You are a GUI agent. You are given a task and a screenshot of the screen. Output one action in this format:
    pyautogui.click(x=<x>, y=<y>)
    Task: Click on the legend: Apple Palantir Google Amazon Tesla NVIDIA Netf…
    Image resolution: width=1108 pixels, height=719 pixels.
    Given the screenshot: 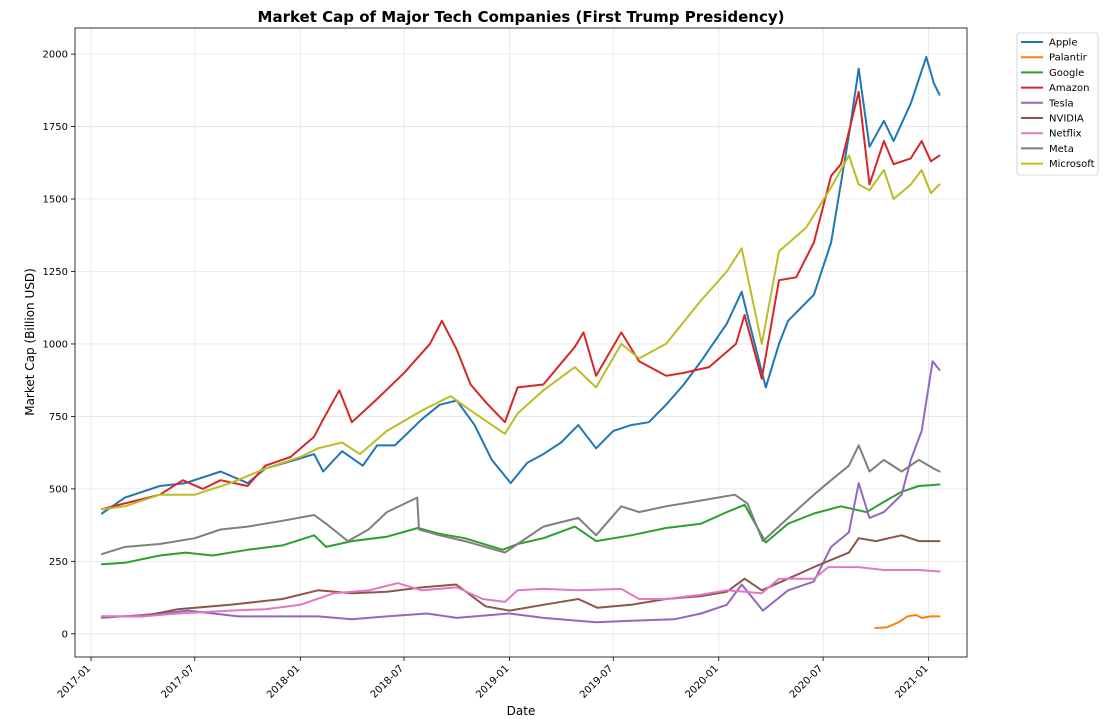 What is the action you would take?
    pyautogui.click(x=1057, y=104)
    